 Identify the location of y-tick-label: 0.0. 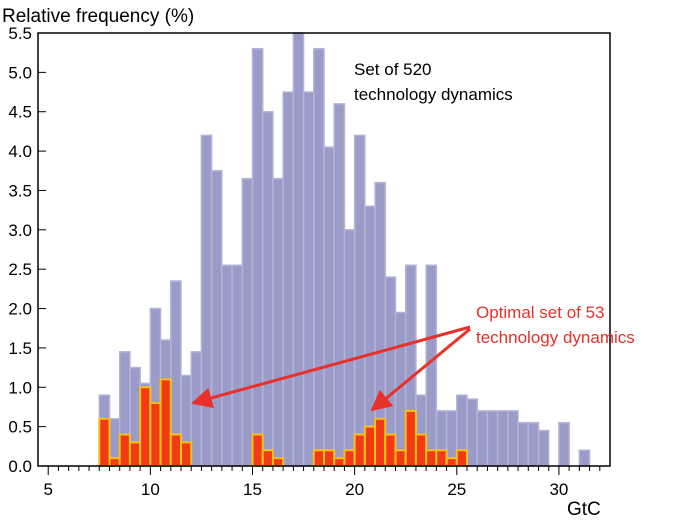
(20, 466).